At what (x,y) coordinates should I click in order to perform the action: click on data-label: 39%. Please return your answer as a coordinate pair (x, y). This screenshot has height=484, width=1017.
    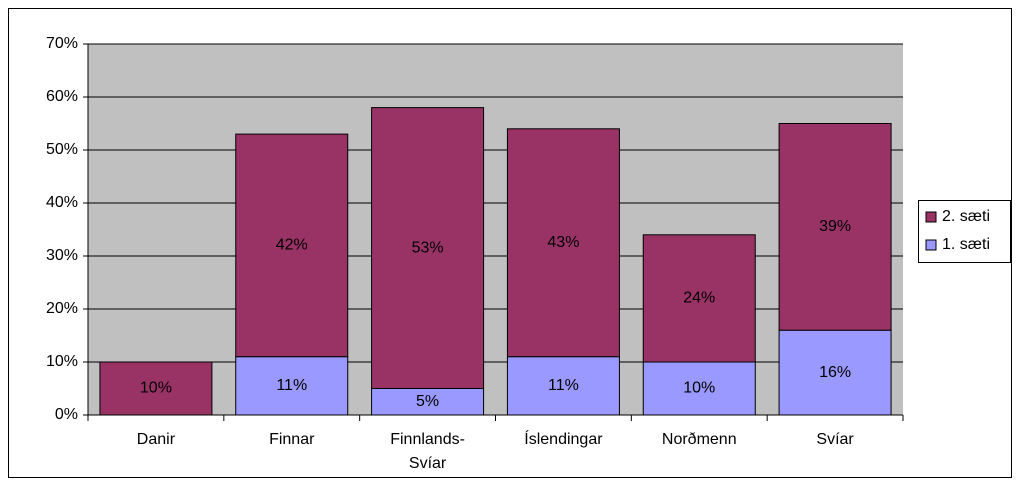
    Looking at the image, I should click on (835, 226).